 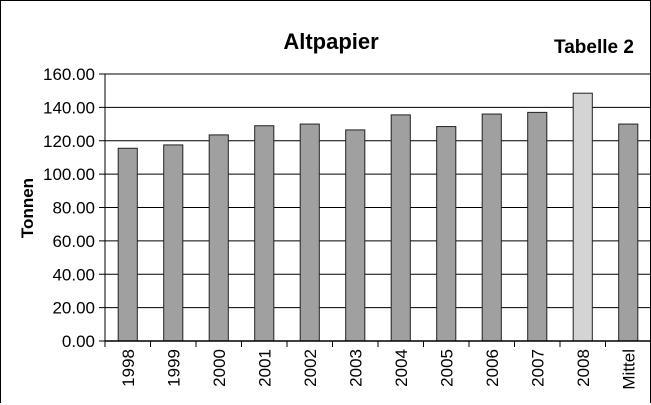 What do you see at coordinates (173, 368) in the screenshot?
I see `x-tick-label: 1999` at bounding box center [173, 368].